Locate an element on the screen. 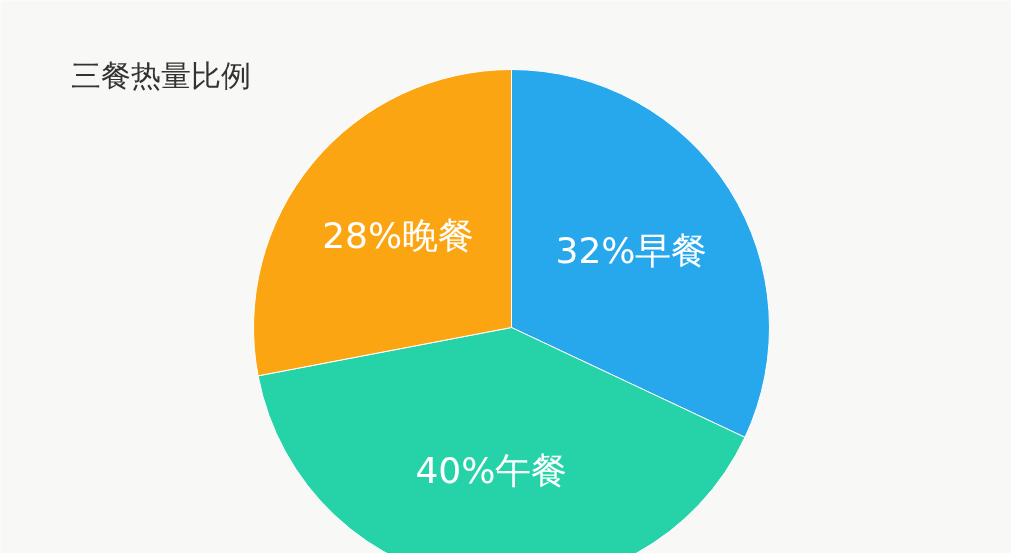  data-label: 40% is located at coordinates (455, 471).